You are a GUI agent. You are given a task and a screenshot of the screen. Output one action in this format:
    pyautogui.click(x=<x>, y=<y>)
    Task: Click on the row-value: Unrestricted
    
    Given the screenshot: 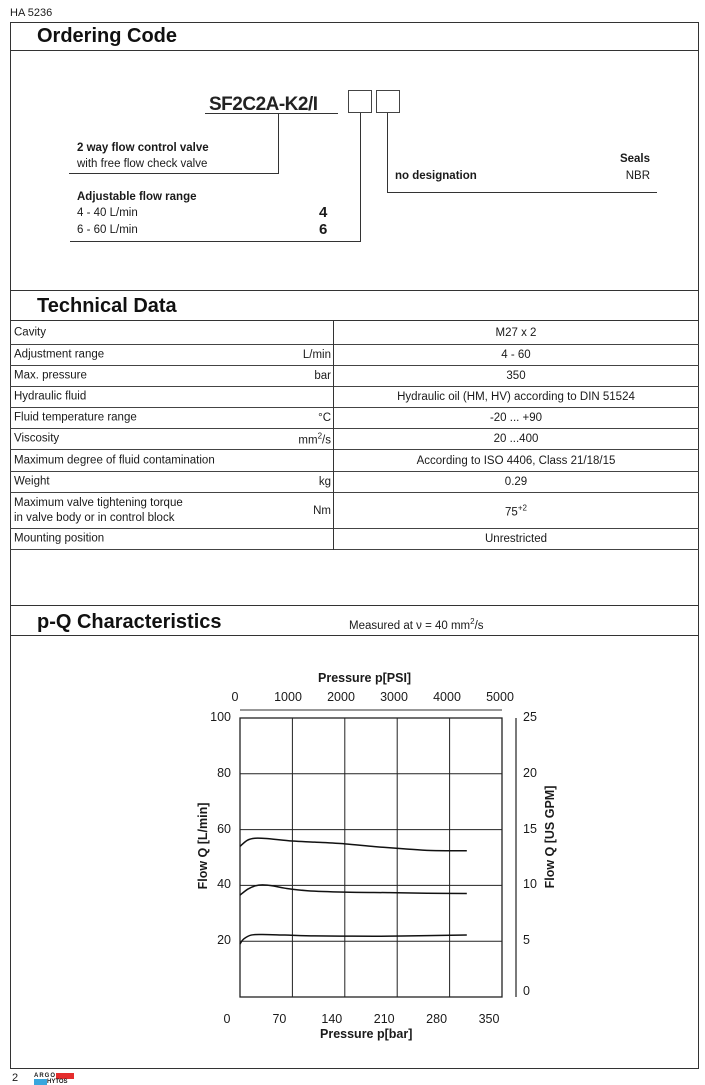 What is the action you would take?
    pyautogui.click(x=516, y=539)
    